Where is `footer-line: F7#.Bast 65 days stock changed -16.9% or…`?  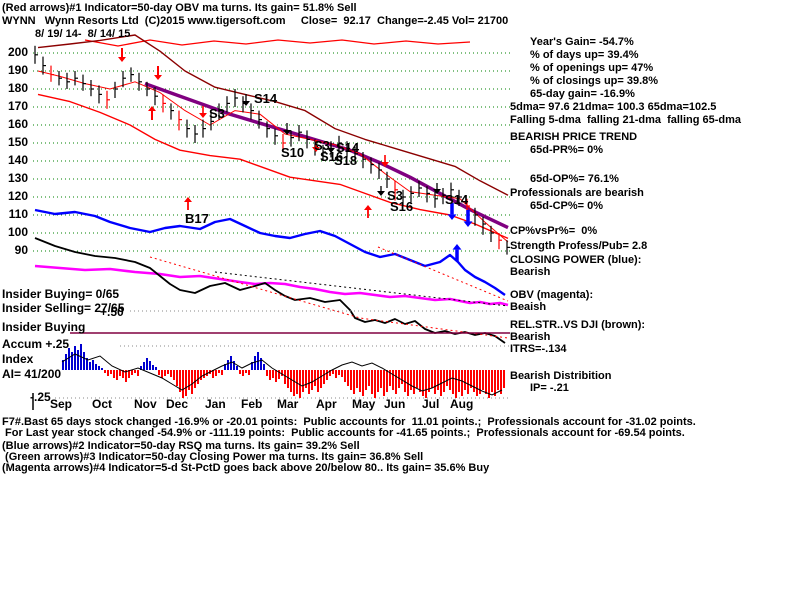 footer-line: F7#.Bast 65 days stock changed -16.9% or… is located at coordinates (349, 422).